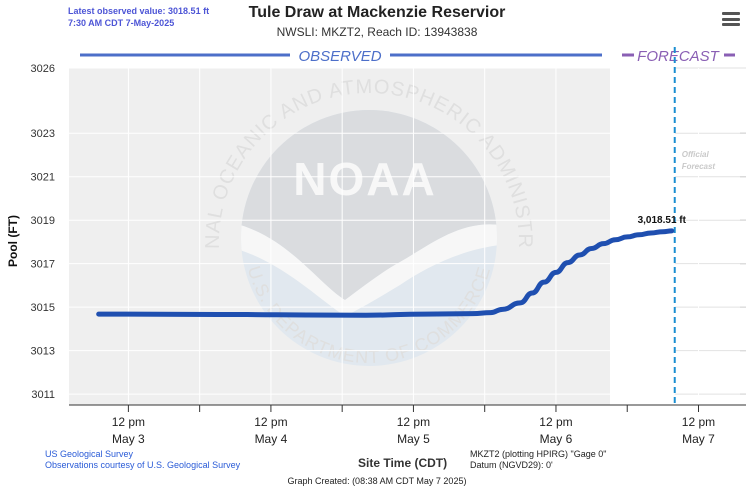 This screenshot has width=754, height=492. Describe the element at coordinates (43, 134) in the screenshot. I see `y-tick-label: 3023` at that location.